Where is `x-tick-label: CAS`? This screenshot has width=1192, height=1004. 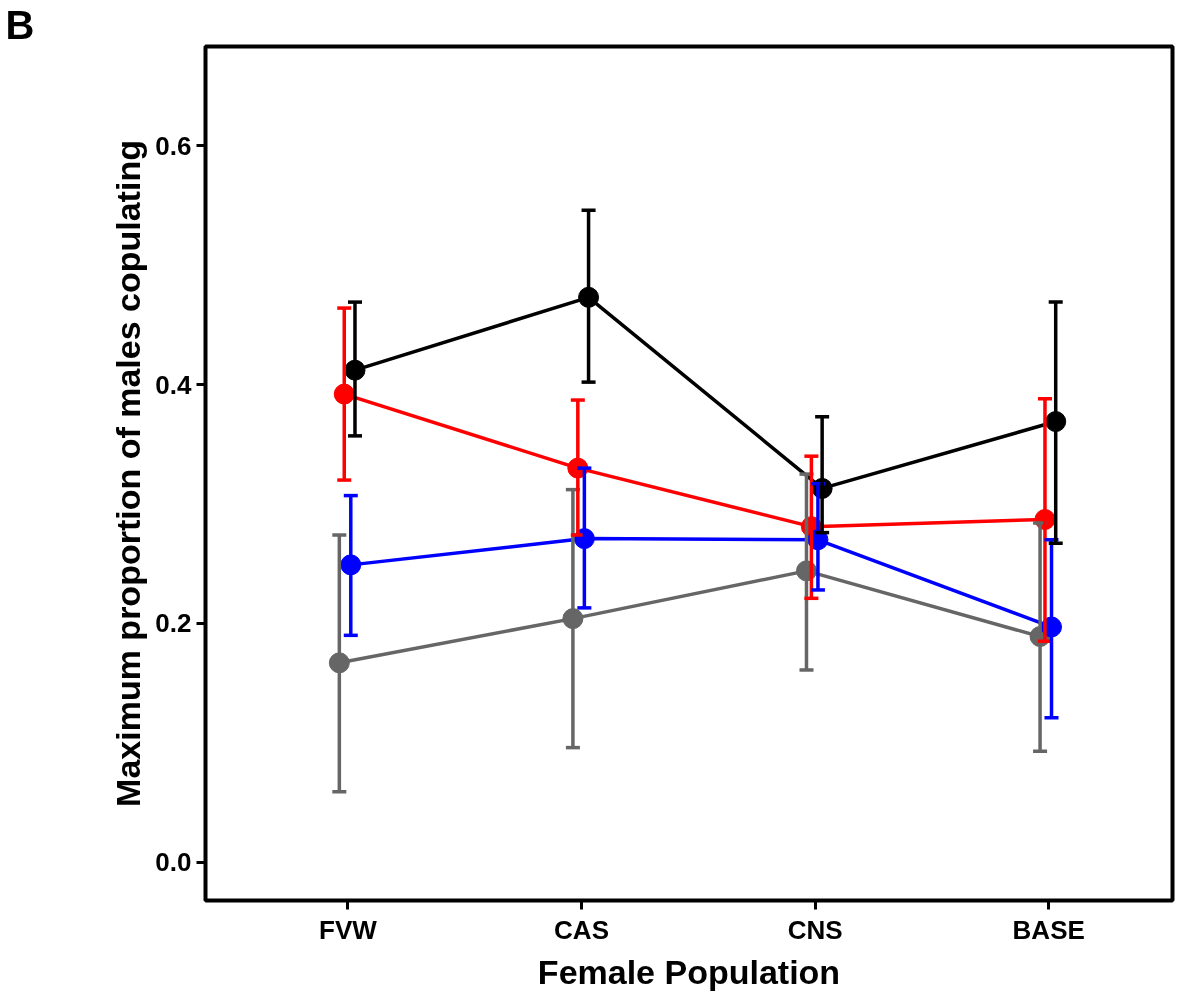 x-tick-label: CAS is located at coordinates (582, 929).